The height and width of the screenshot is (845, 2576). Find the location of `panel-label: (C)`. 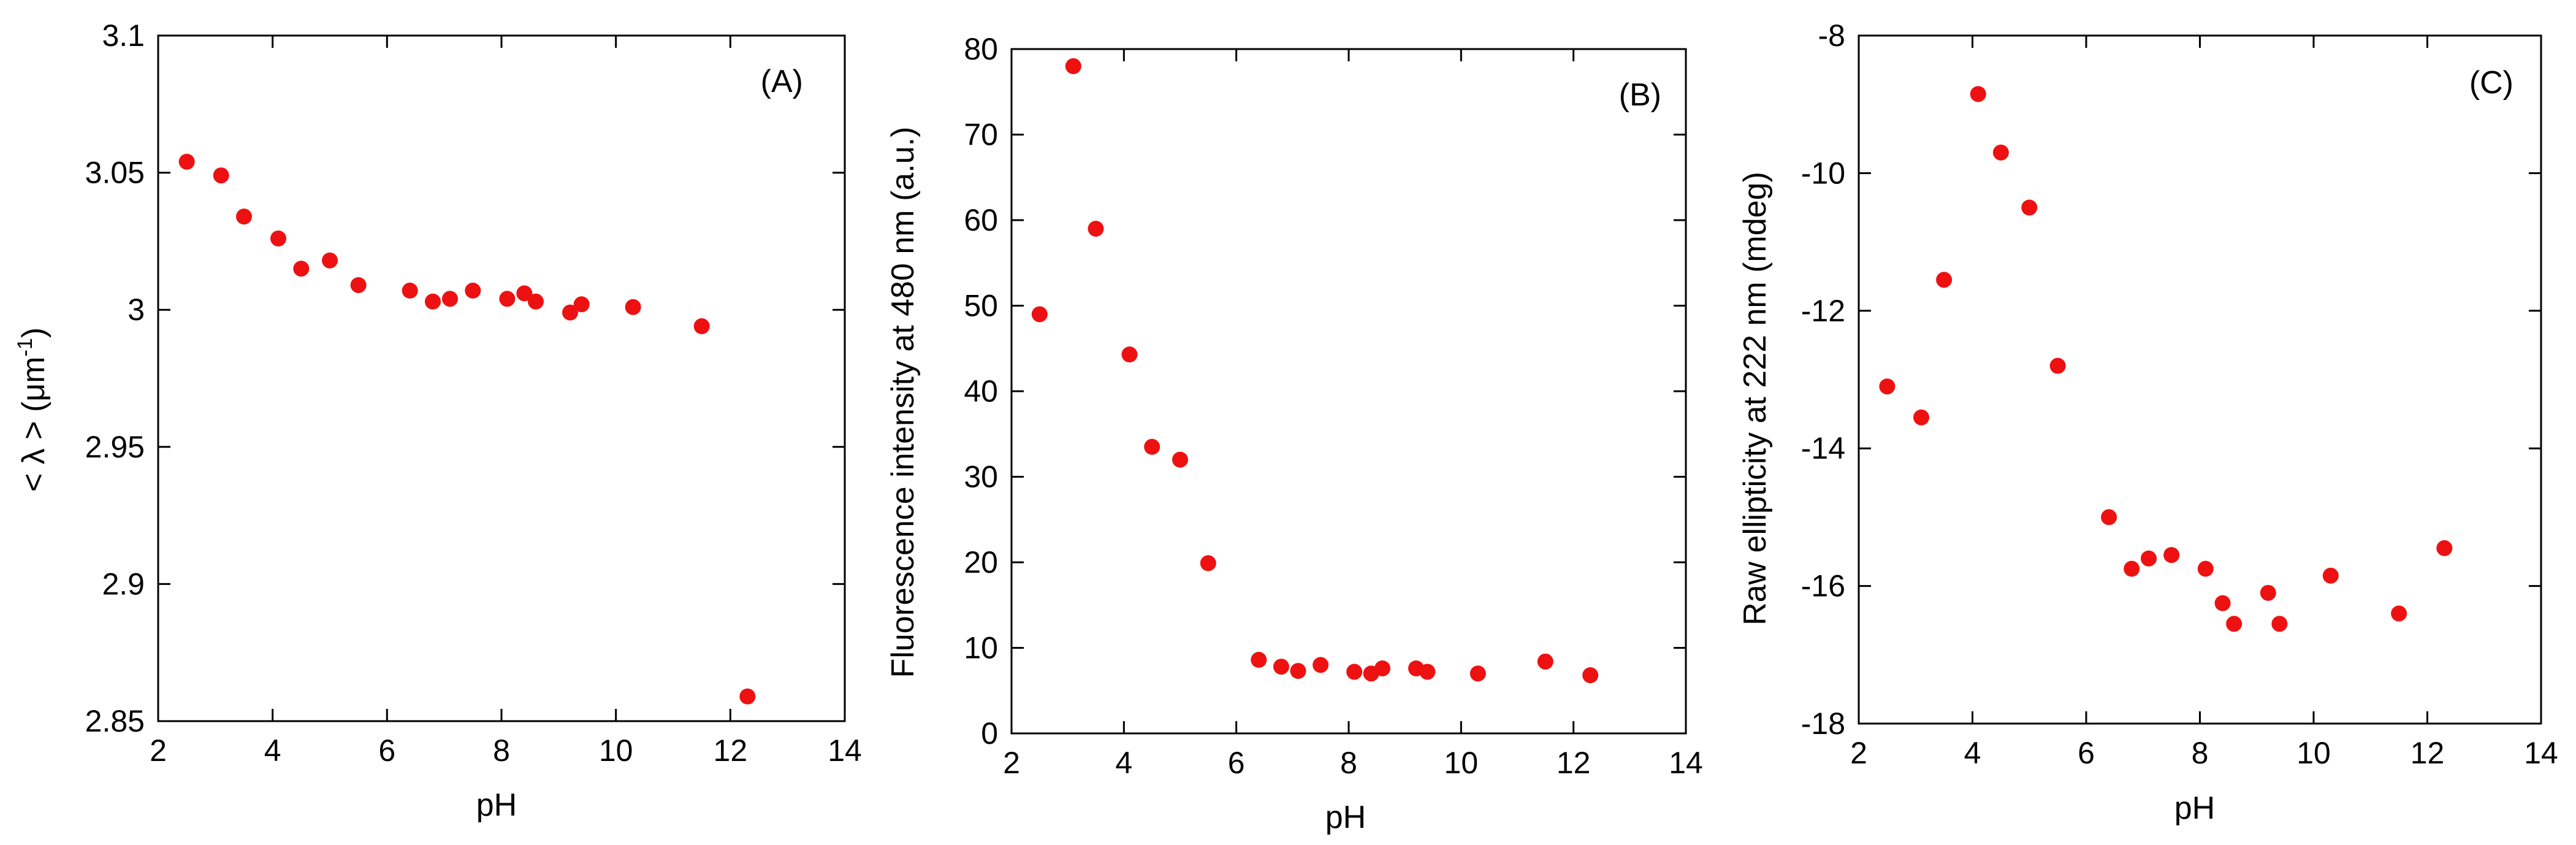

panel-label: (C) is located at coordinates (2491, 83).